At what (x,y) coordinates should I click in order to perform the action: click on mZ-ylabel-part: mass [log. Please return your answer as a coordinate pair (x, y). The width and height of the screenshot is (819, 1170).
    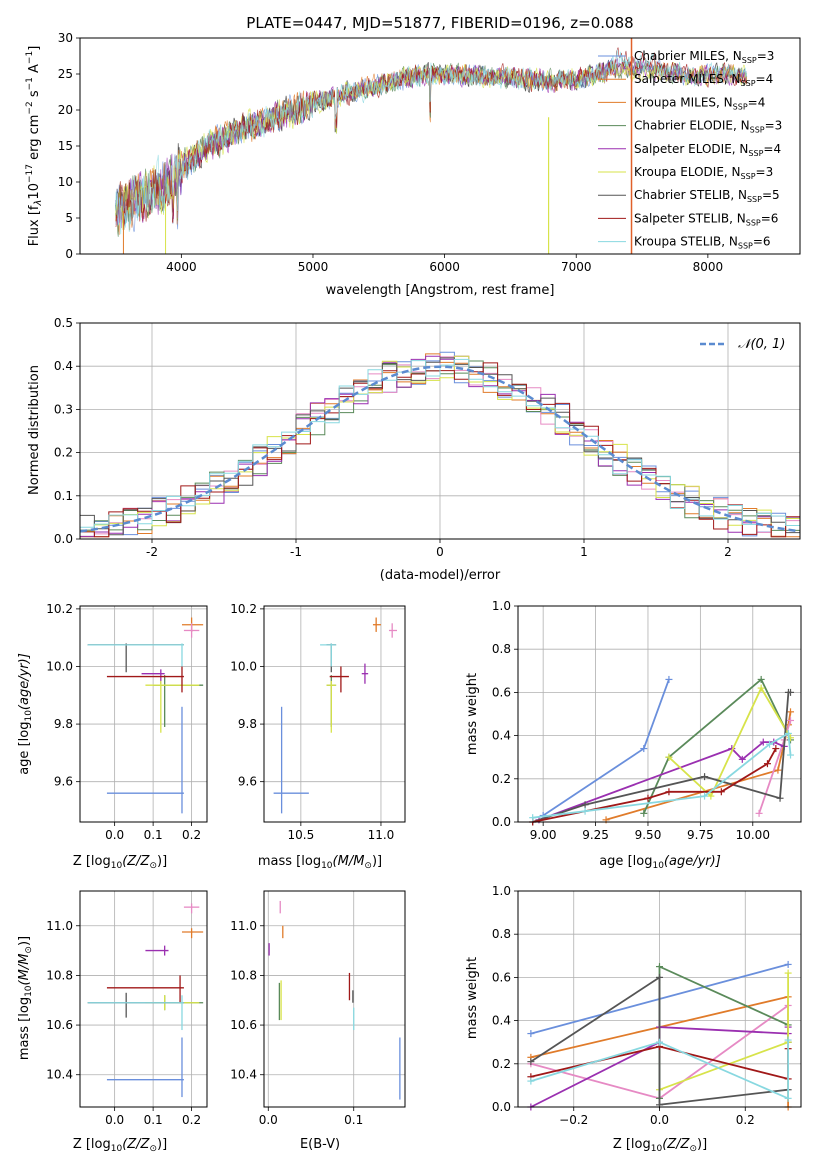
    Looking at the image, I should click on (24, 1028).